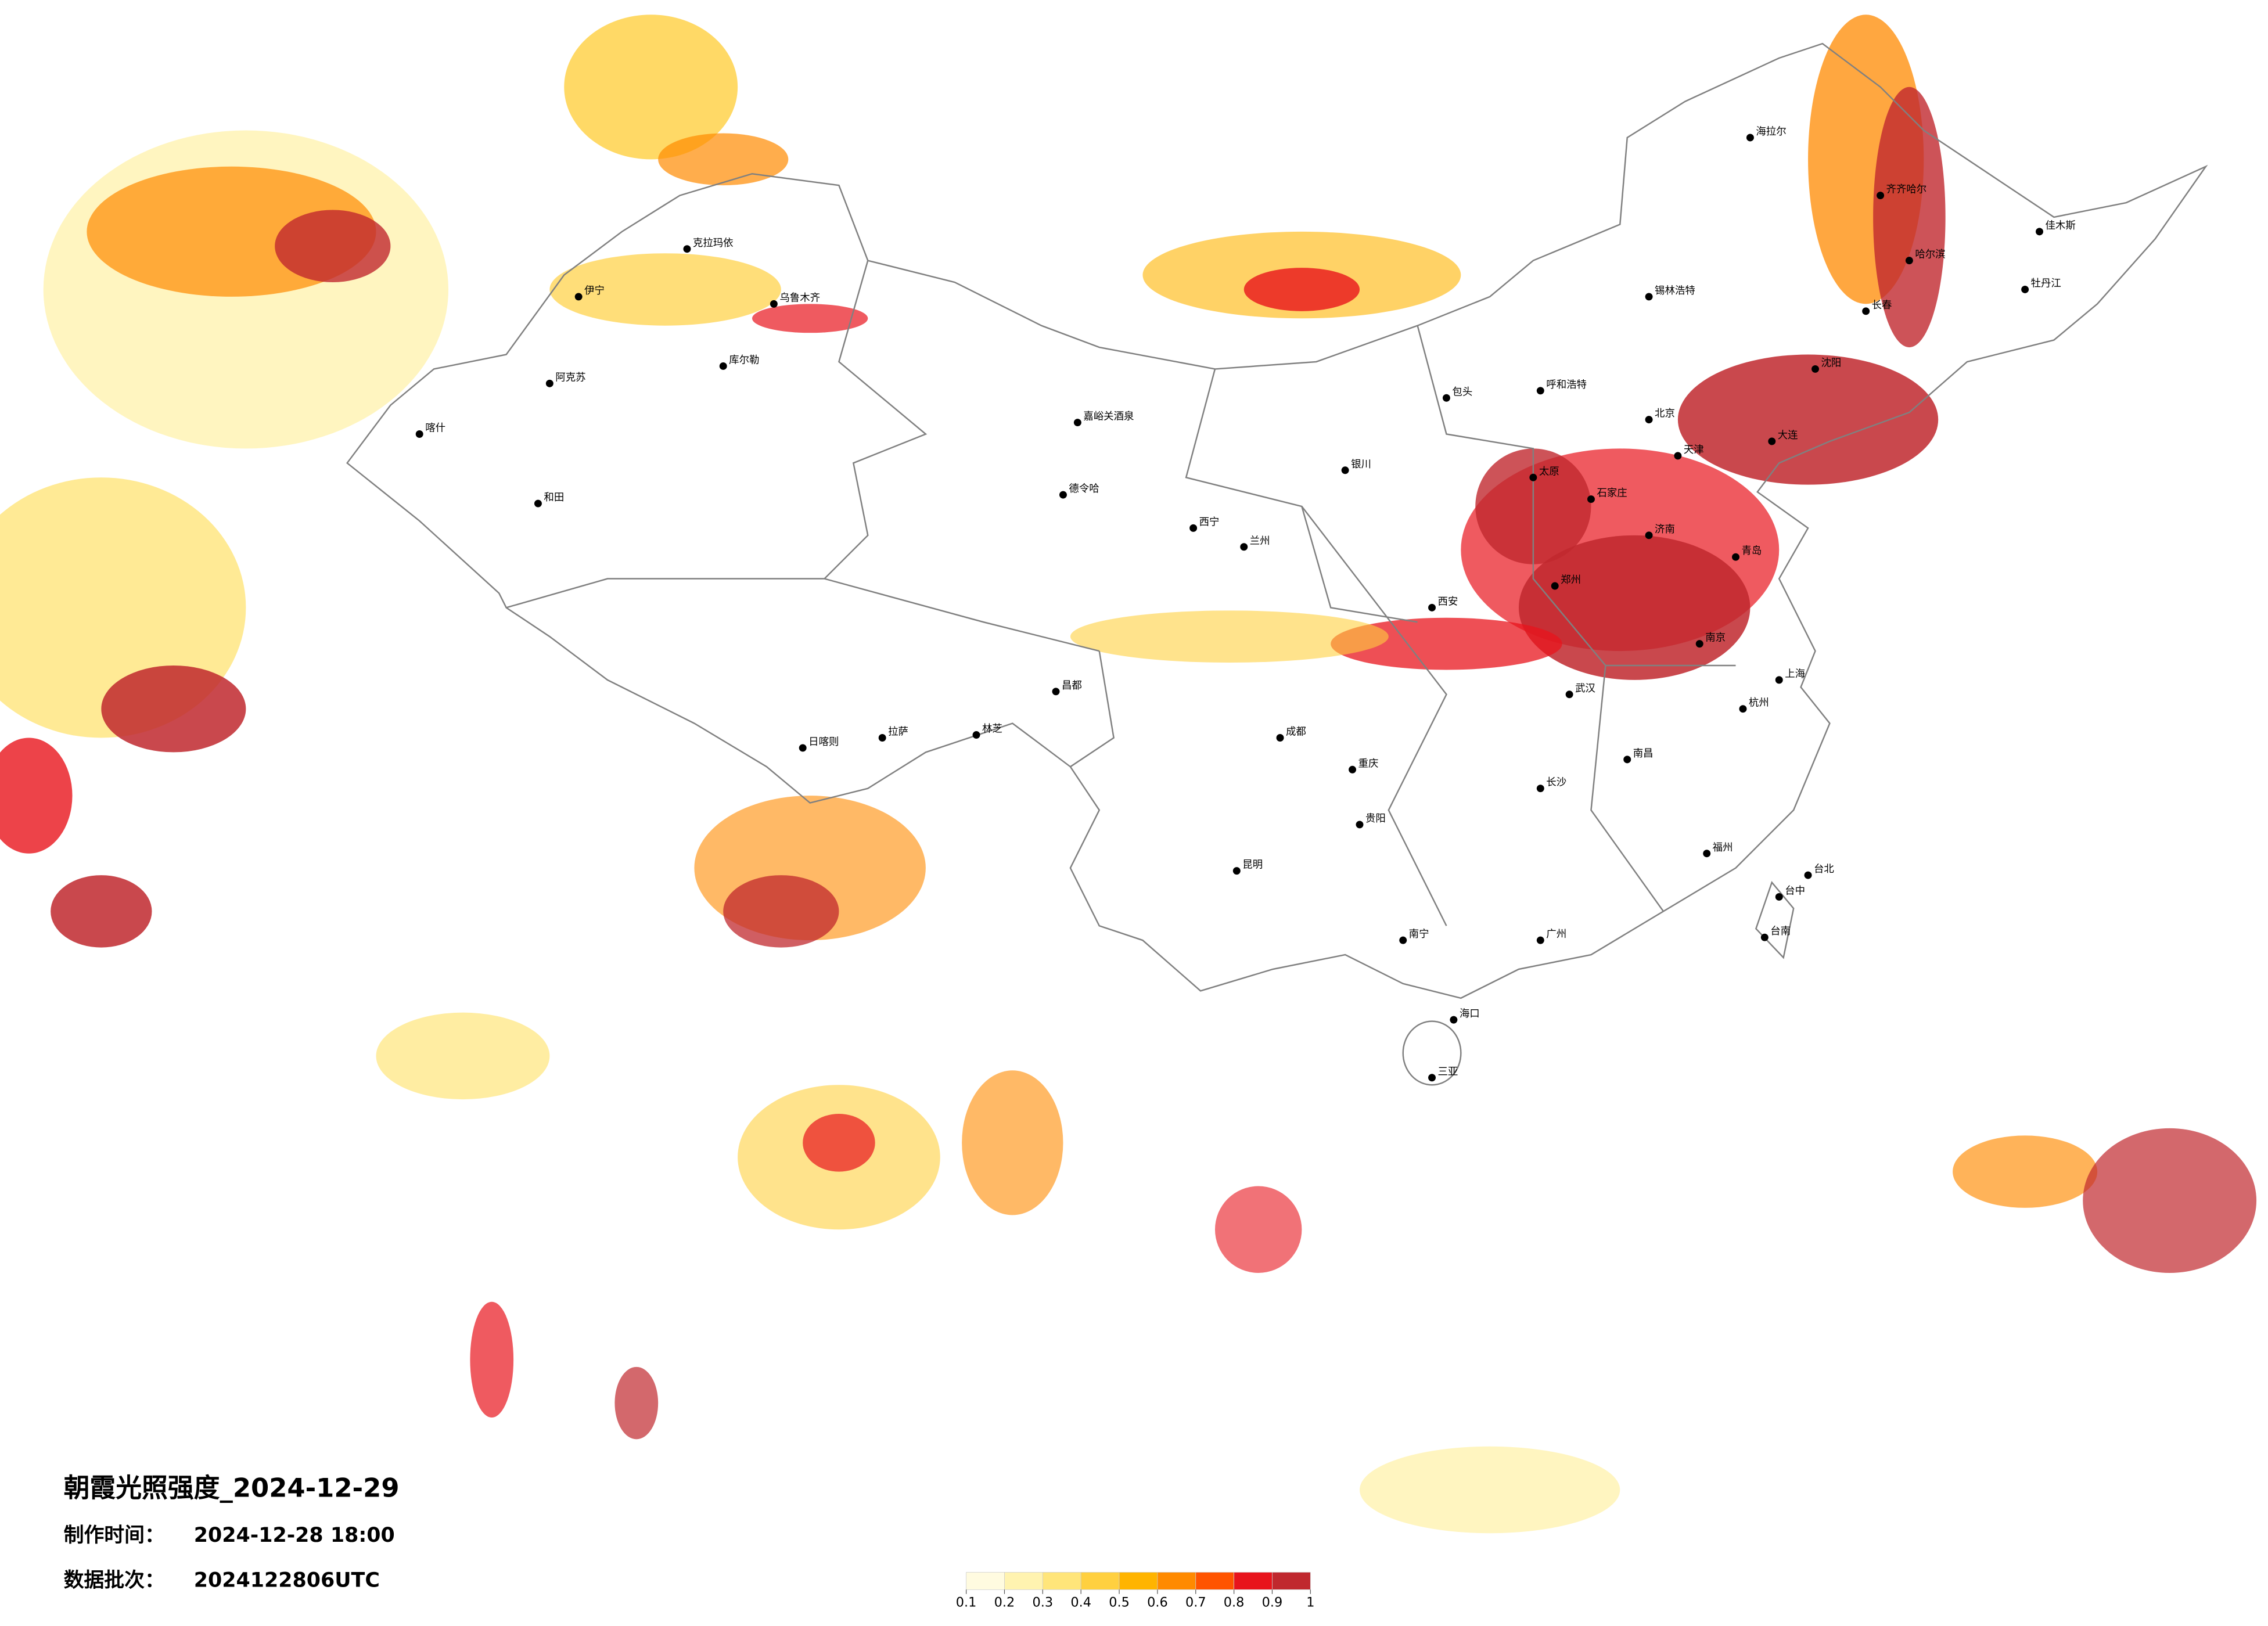 The height and width of the screenshot is (1626, 2268). What do you see at coordinates (1831, 363) in the screenshot?
I see `city-label: 沈阳` at bounding box center [1831, 363].